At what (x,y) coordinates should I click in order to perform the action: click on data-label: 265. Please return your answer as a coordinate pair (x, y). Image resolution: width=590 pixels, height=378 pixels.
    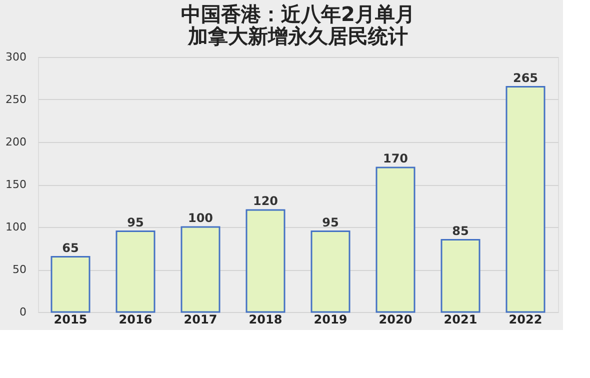
    Looking at the image, I should click on (525, 77).